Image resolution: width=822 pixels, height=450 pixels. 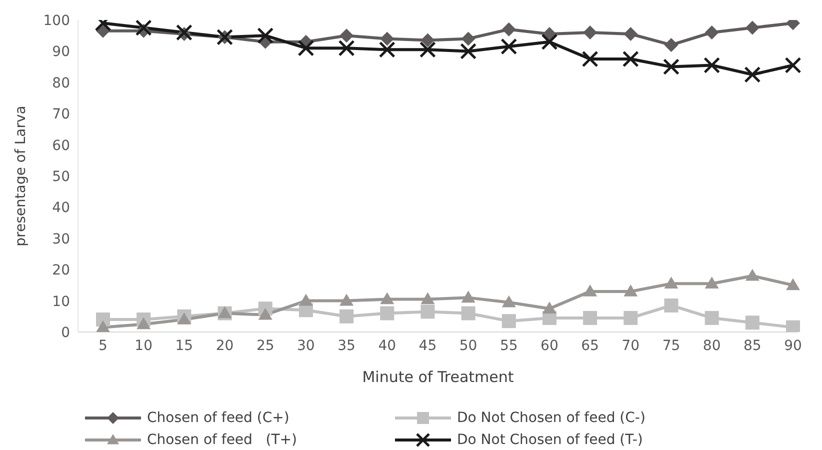 I want to click on x-tick-label: 85, so click(x=753, y=346).